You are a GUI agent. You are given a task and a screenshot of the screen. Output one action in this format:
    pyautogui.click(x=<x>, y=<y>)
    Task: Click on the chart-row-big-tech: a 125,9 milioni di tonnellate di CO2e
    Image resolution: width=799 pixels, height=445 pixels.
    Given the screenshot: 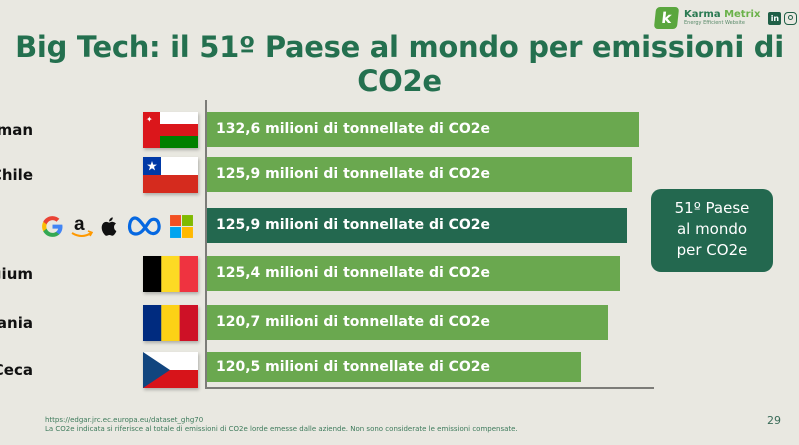 What is the action you would take?
    pyautogui.click(x=350, y=226)
    